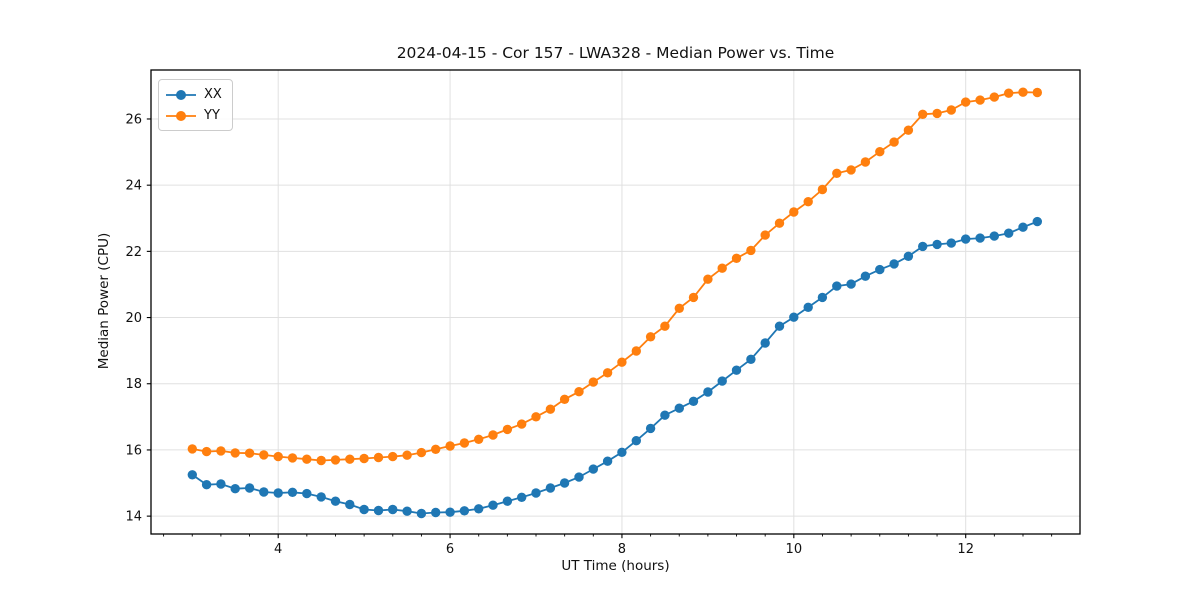 The height and width of the screenshot is (600, 1200). What do you see at coordinates (450, 549) in the screenshot?
I see `x-tick-label: 6` at bounding box center [450, 549].